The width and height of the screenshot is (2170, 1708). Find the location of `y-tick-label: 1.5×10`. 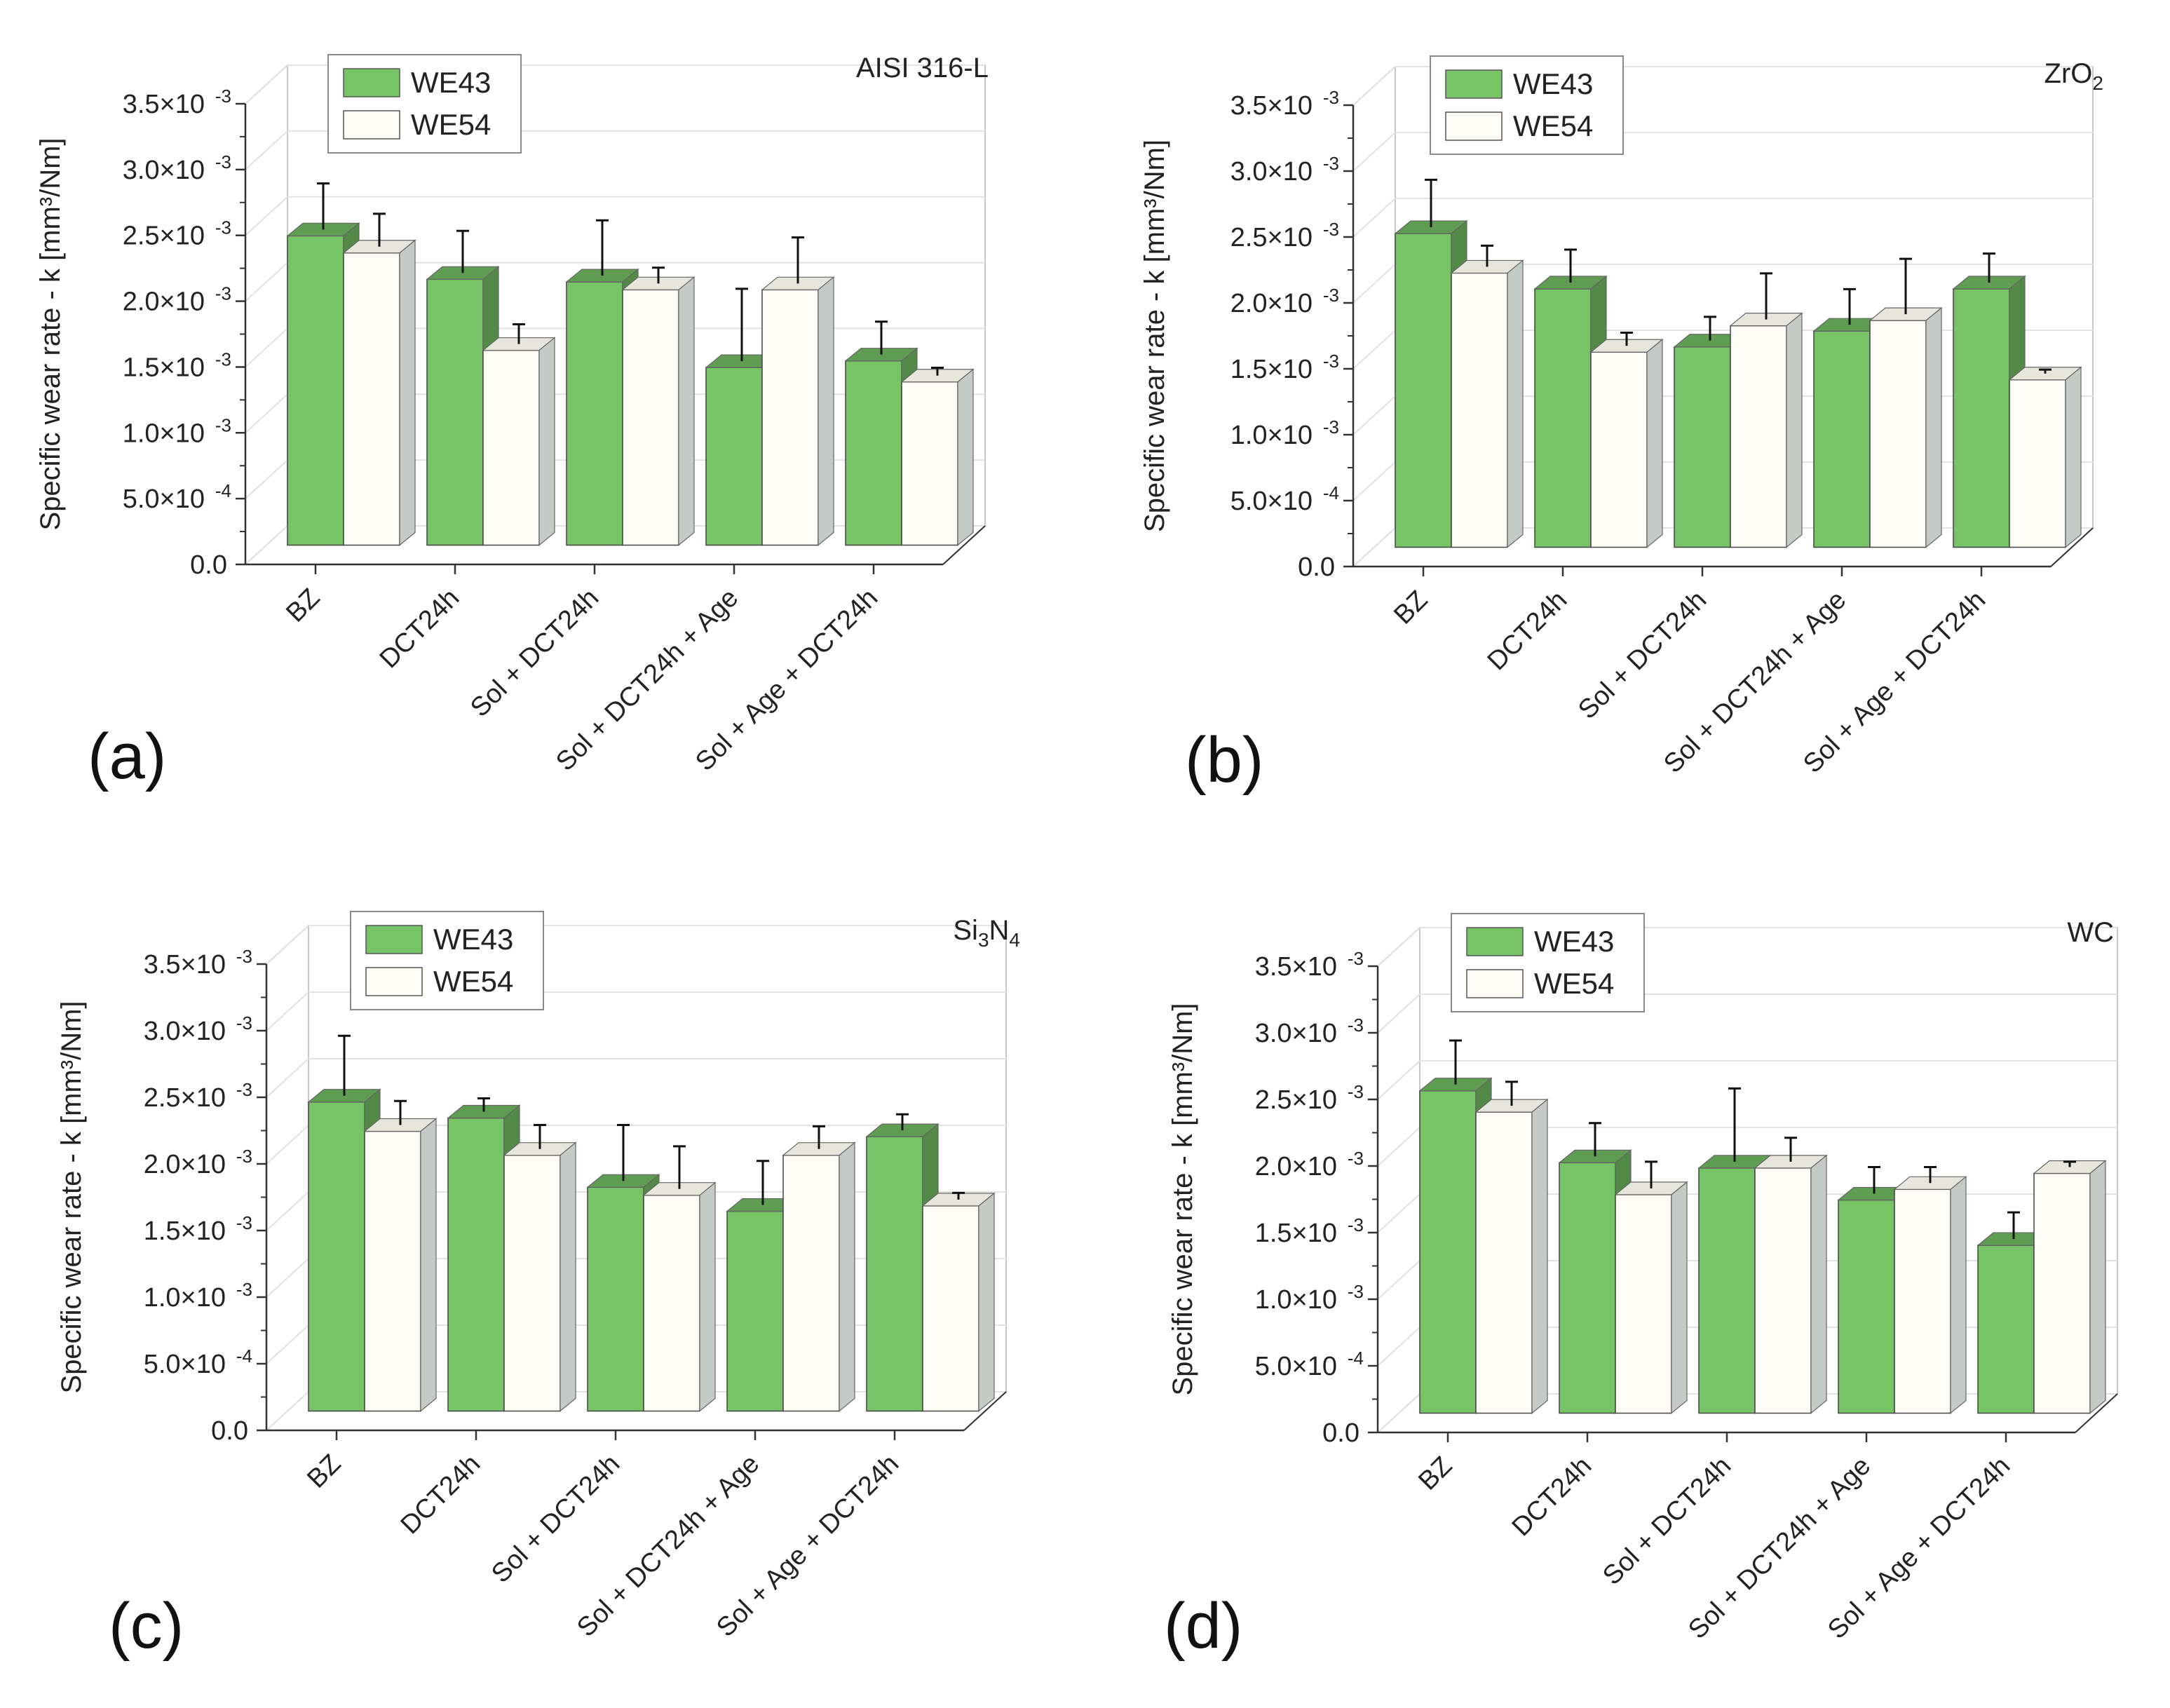

y-tick-label: 1.5×10 is located at coordinates (1296, 1233).